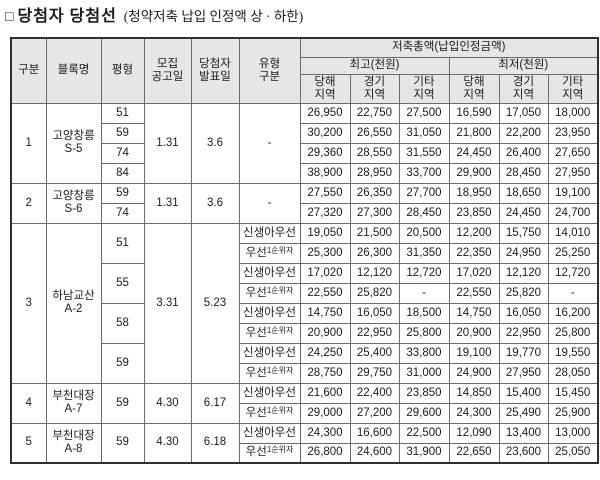 Image resolution: width=600 pixels, height=480 pixels. Describe the element at coordinates (374, 453) in the screenshot. I see `value-cell: 24,600` at that location.